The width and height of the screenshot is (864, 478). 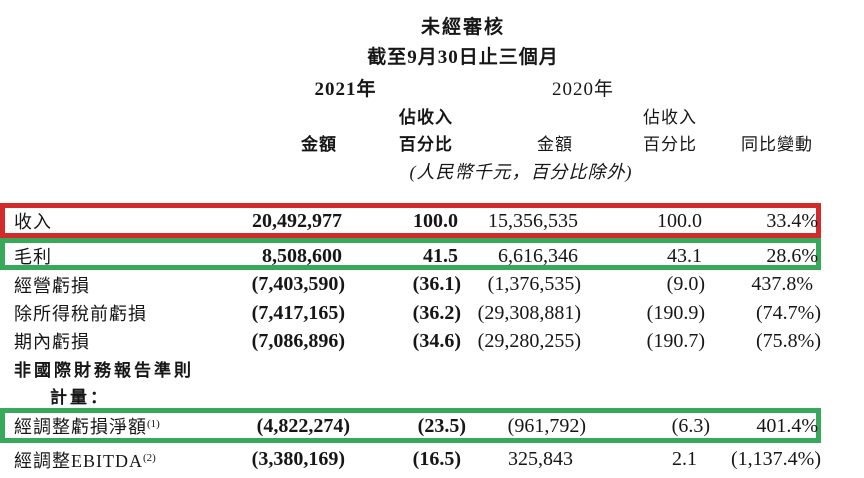 What do you see at coordinates (410, 254) in the screenshot?
I see `table-row: 毛利 8,508,600 41.5 6,616,346 43.1 28.6%` at bounding box center [410, 254].